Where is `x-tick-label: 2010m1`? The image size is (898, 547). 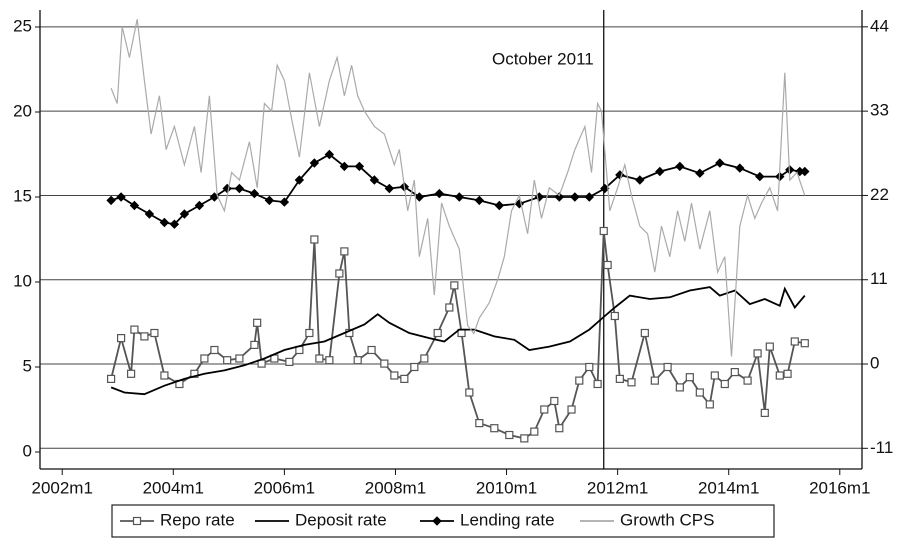 x-tick-label: 2010m1 is located at coordinates (506, 487).